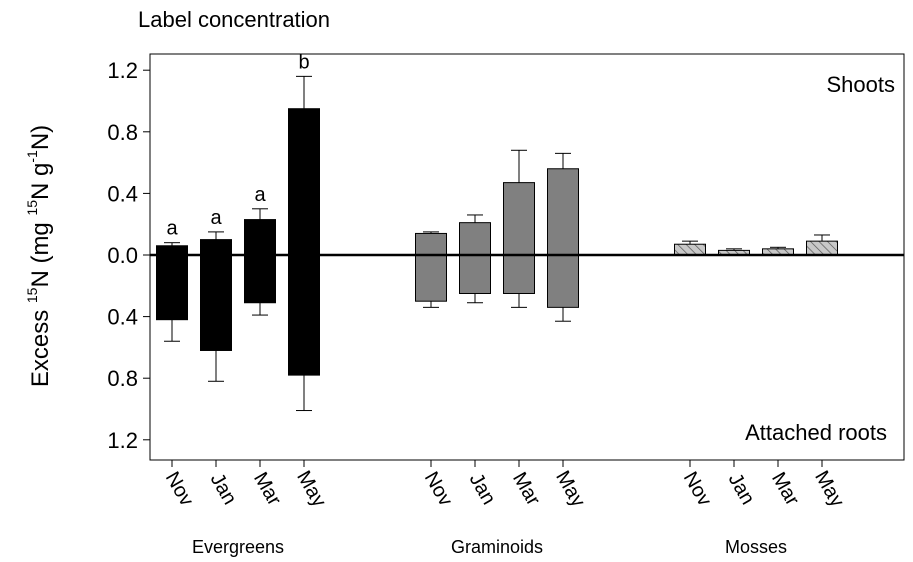  Describe the element at coordinates (431, 278) in the screenshot. I see `bar-roots-graminoids-nov` at that location.